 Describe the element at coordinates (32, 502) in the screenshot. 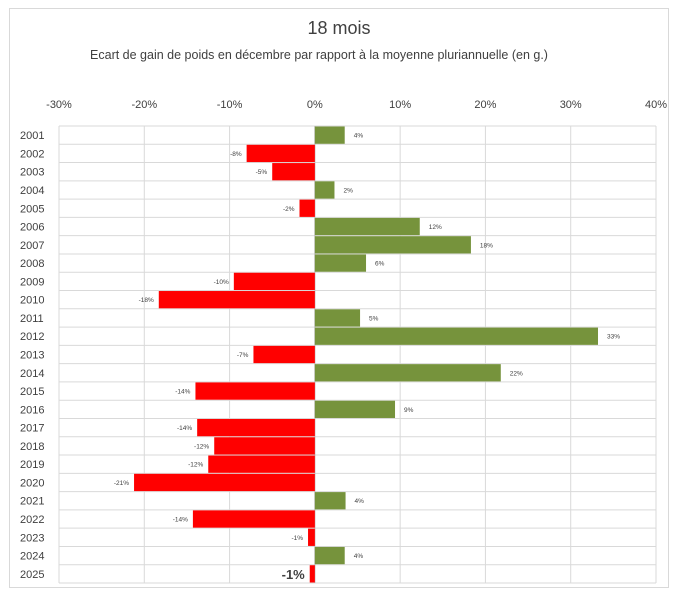

I see `category-label: 2021` at that location.